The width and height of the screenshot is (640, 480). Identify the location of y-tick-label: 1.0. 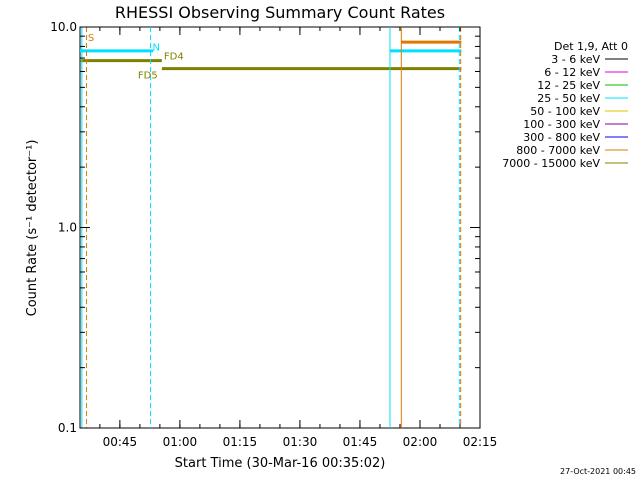
(67, 228).